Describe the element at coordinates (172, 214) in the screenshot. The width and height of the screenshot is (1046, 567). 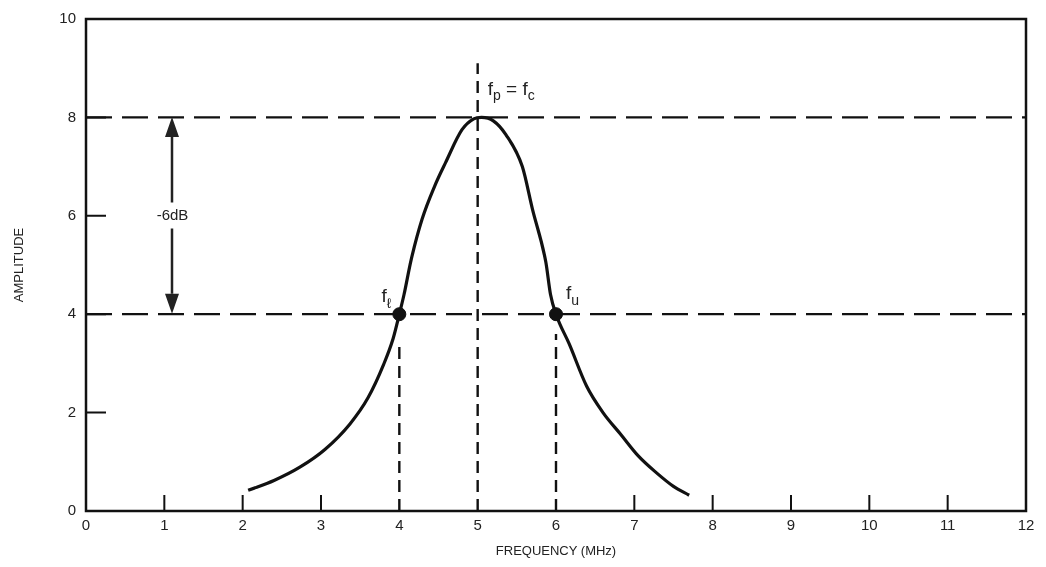
I see `annotation: -6dB` at that location.